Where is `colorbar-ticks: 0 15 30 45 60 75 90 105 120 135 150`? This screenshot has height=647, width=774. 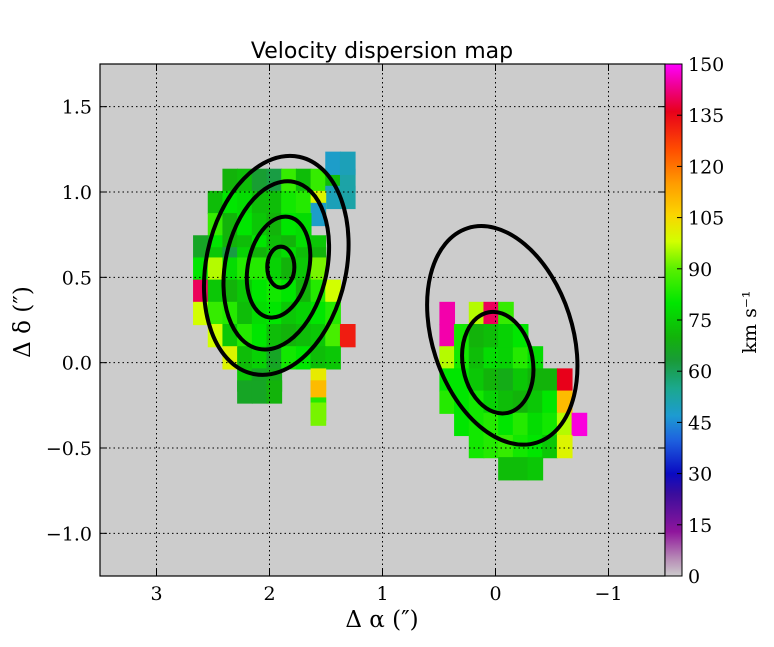 colorbar-ticks: 0 15 30 45 60 75 90 105 120 135 150 is located at coordinates (700, 321).